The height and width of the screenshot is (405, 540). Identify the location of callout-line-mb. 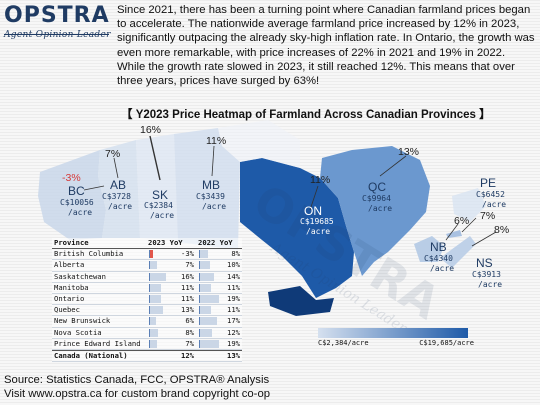
(213, 161).